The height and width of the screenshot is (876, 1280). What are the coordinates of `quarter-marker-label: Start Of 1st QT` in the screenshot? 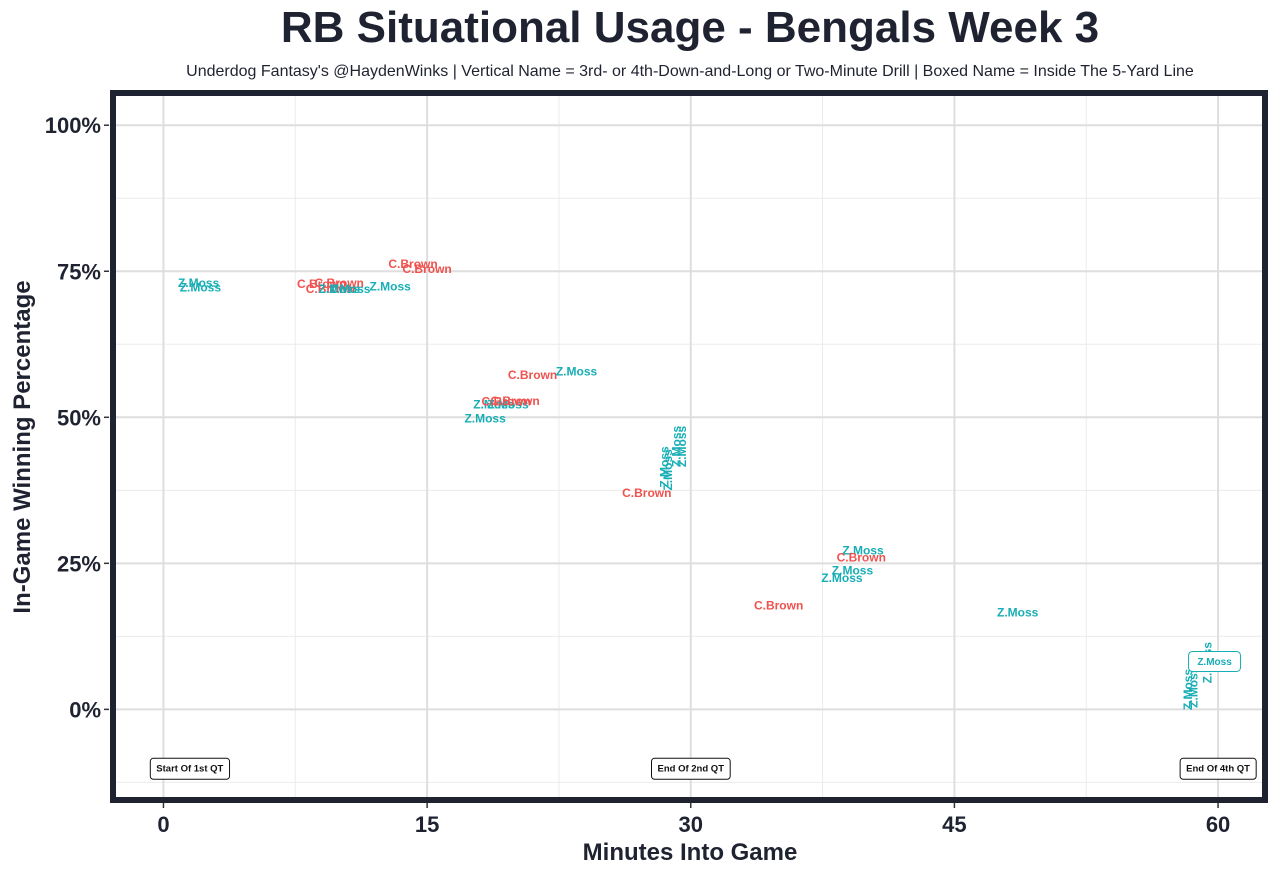 It's located at (189, 768).